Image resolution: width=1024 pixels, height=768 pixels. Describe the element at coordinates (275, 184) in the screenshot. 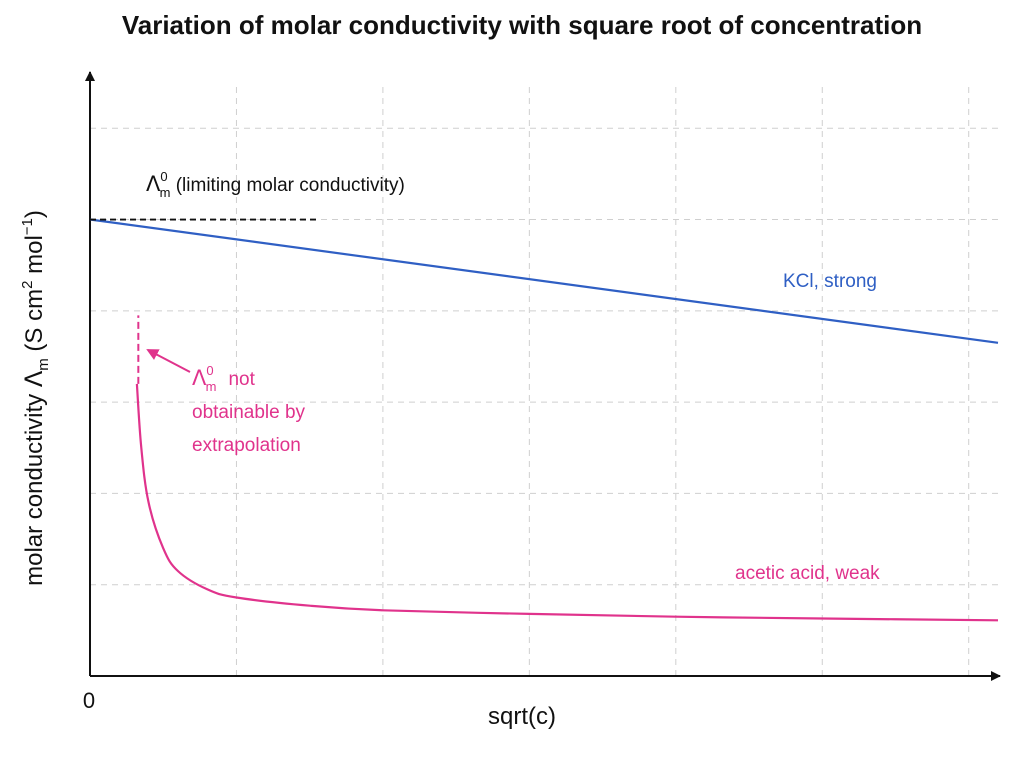

I see `limiting-conductivity-label: Λ0 m (limiting molar conductivity)` at that location.